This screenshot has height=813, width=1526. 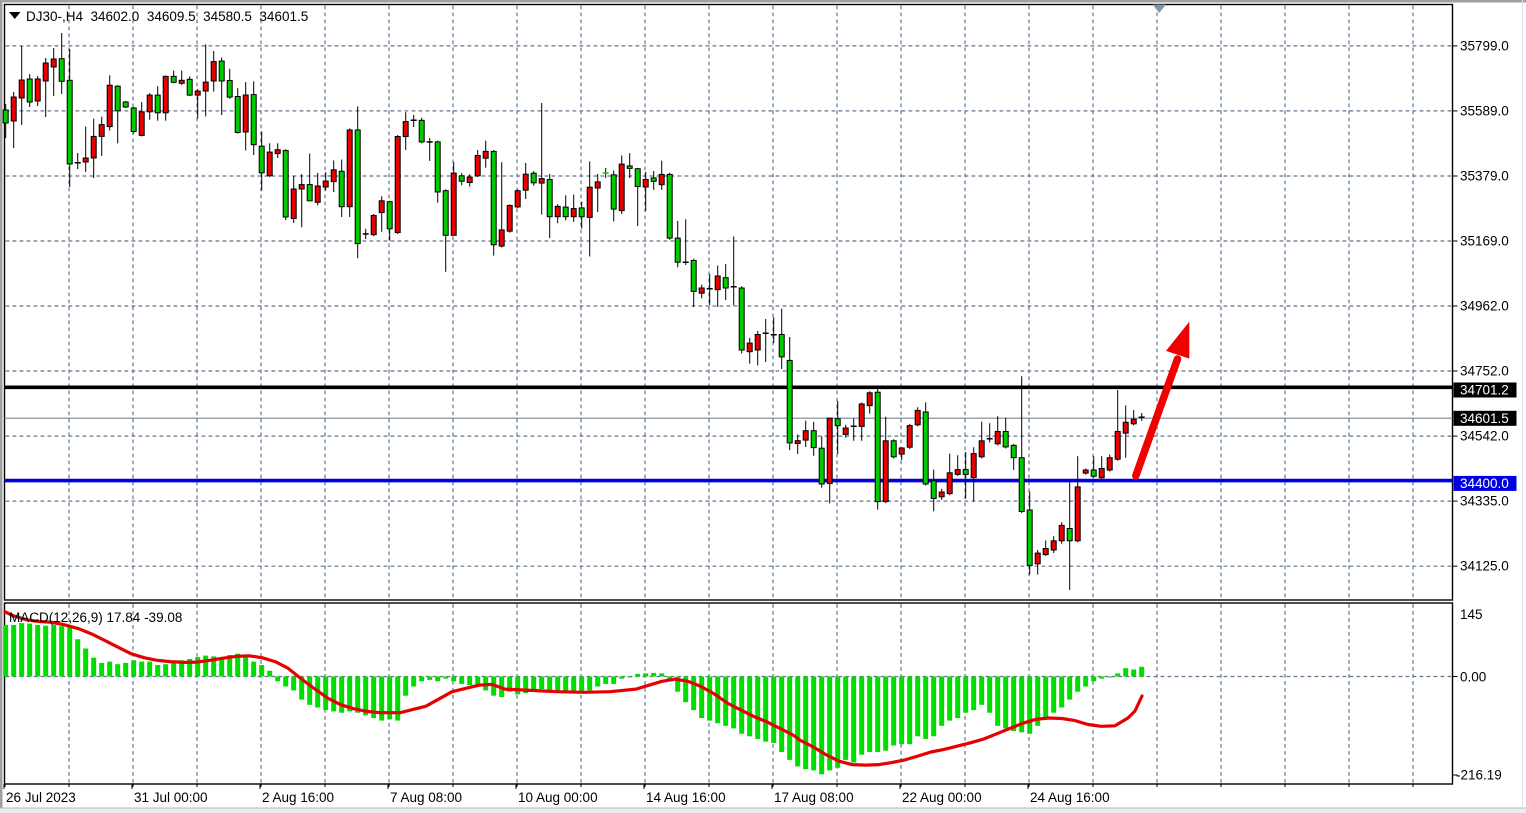 I want to click on svg-text: 24 Aug 16:00, so click(x=1070, y=797).